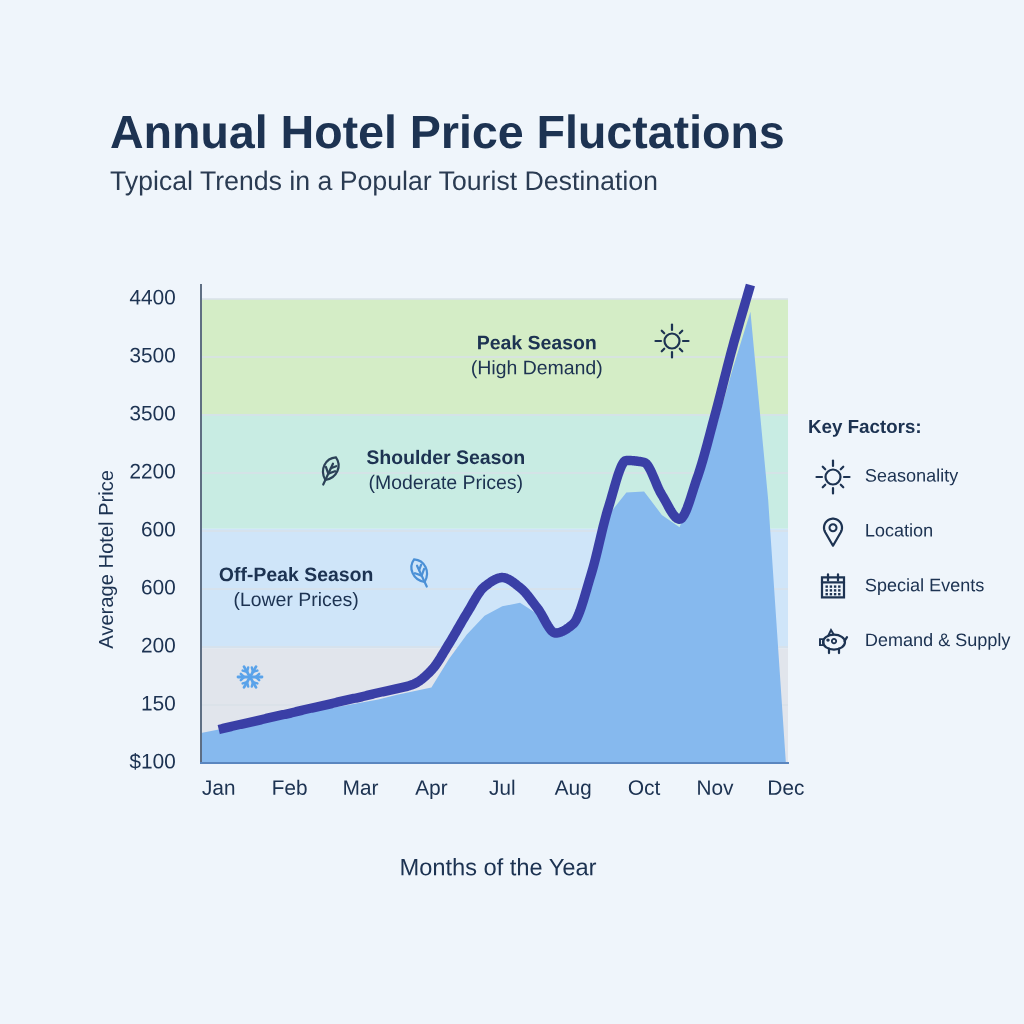  I want to click on x-tick-label: Dec, so click(786, 787).